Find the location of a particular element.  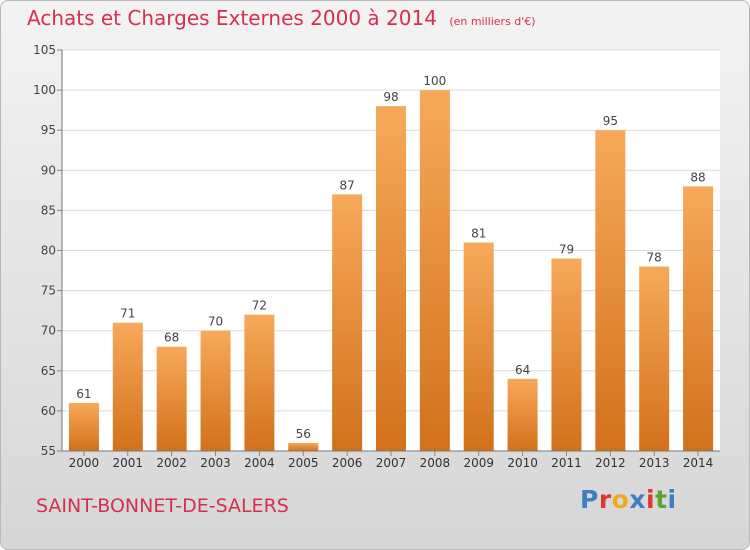

x-tick-label: 2000 is located at coordinates (84, 463).